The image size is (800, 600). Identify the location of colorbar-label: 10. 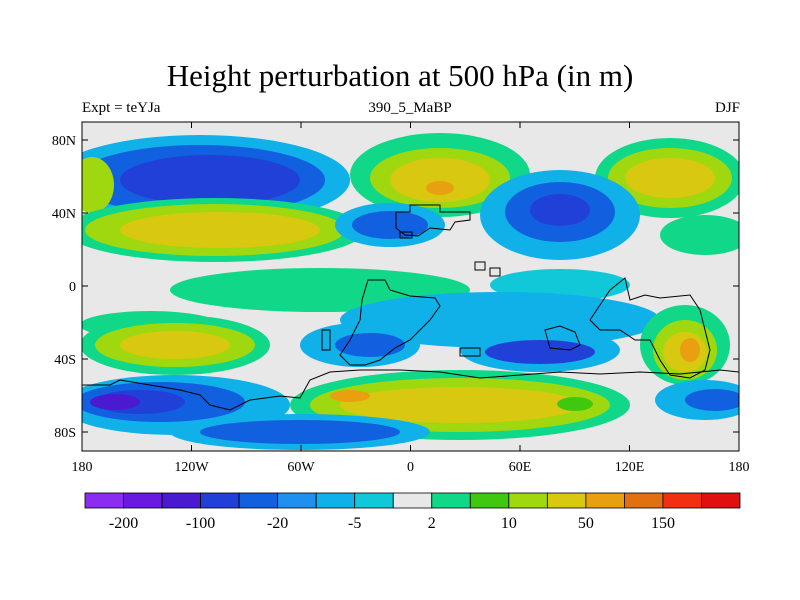
(509, 523).